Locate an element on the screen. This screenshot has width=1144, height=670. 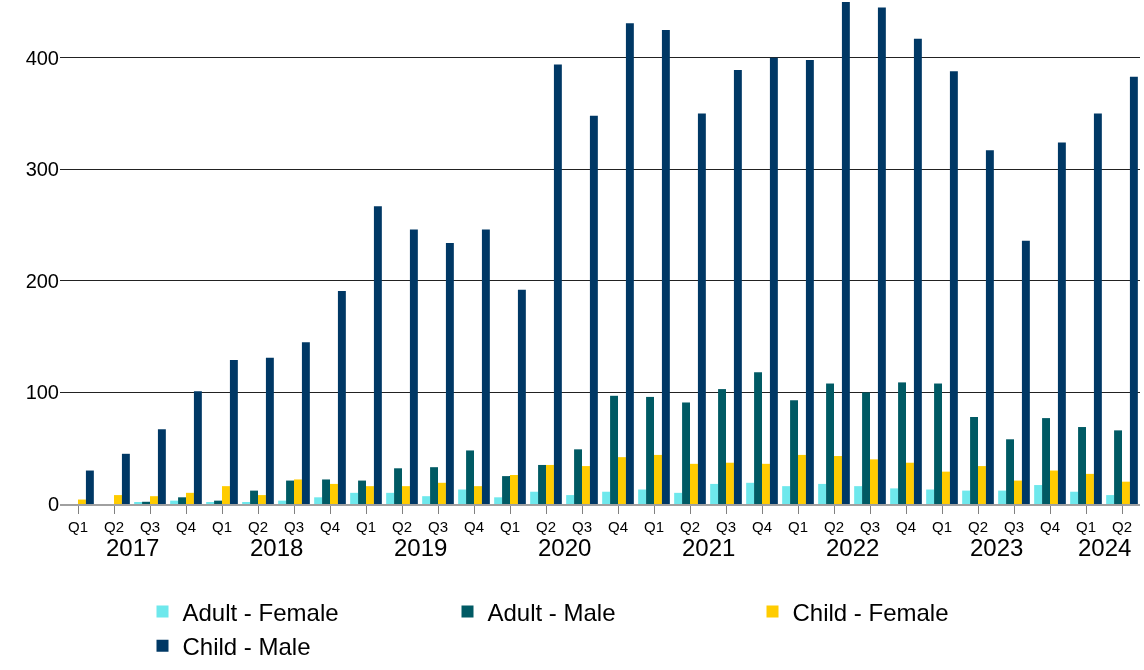
text: 2017 is located at coordinates (133, 547).